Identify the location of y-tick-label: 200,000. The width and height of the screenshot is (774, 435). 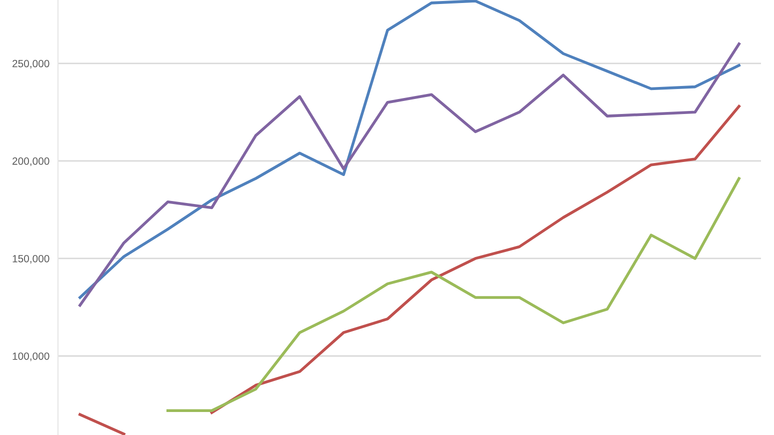
(31, 161).